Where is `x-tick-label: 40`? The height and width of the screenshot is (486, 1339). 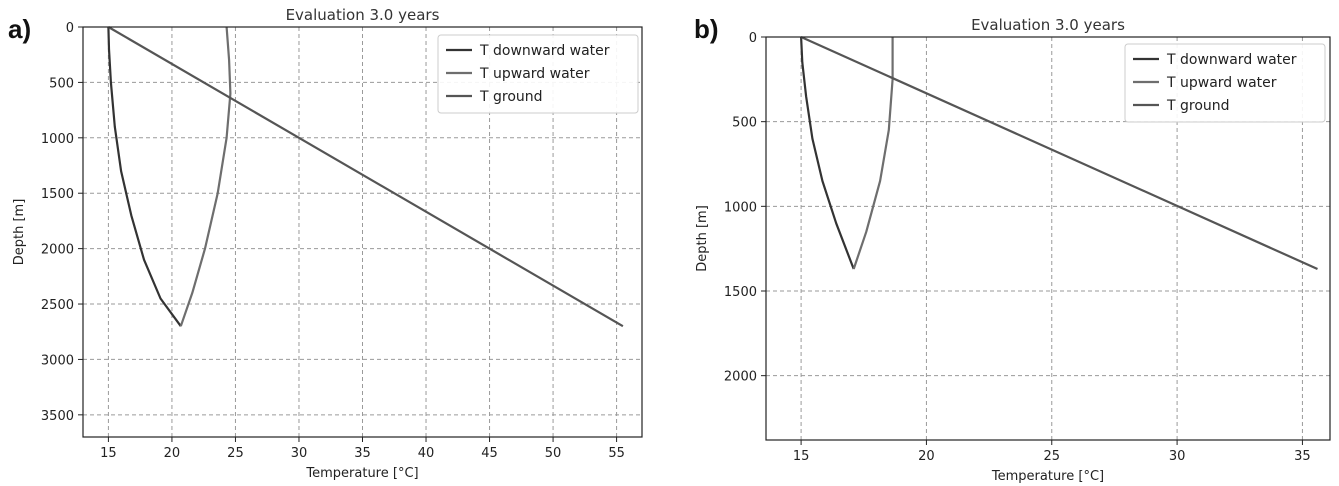 x-tick-label: 40 is located at coordinates (426, 453).